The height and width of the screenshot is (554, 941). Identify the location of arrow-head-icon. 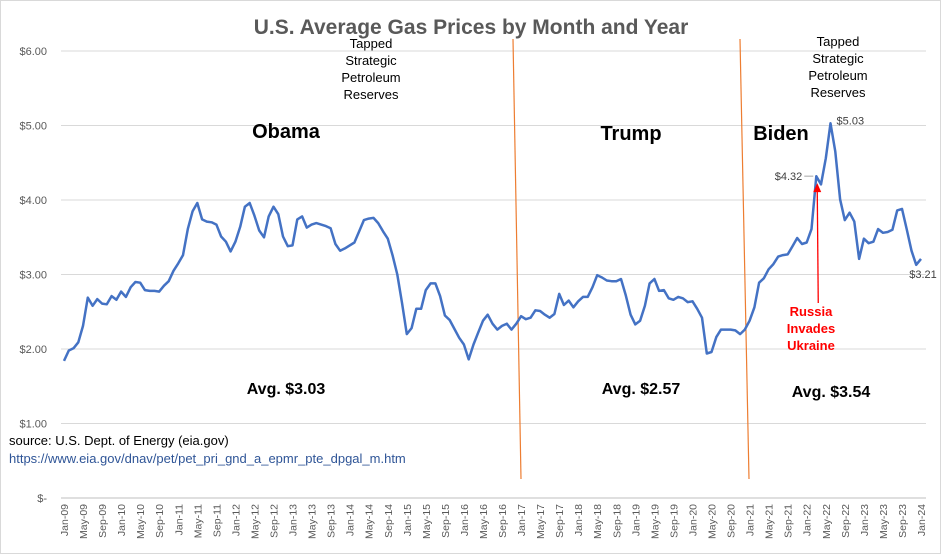
(817, 188).